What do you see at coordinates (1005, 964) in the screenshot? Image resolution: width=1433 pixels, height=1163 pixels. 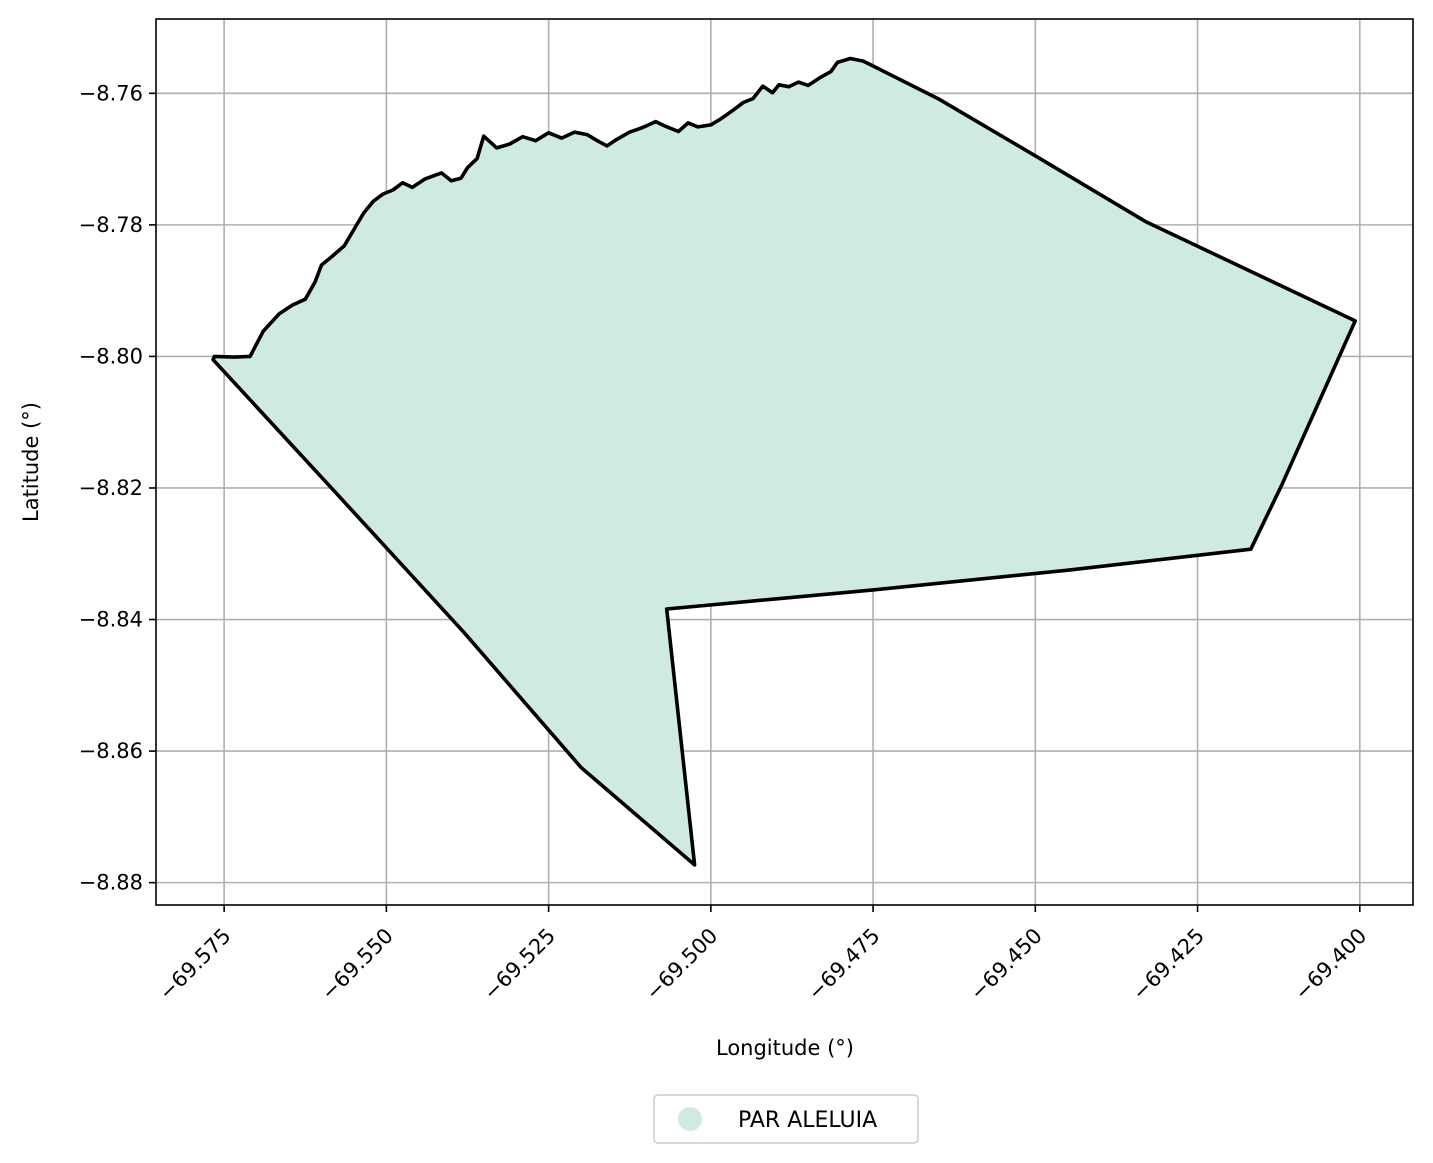 I see `x-tick-label: −69.450` at bounding box center [1005, 964].